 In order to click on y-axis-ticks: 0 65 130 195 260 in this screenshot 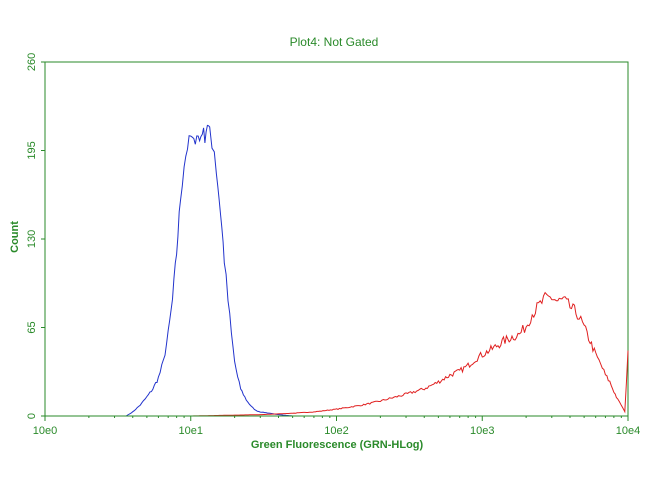, I will do `click(35, 236)`.